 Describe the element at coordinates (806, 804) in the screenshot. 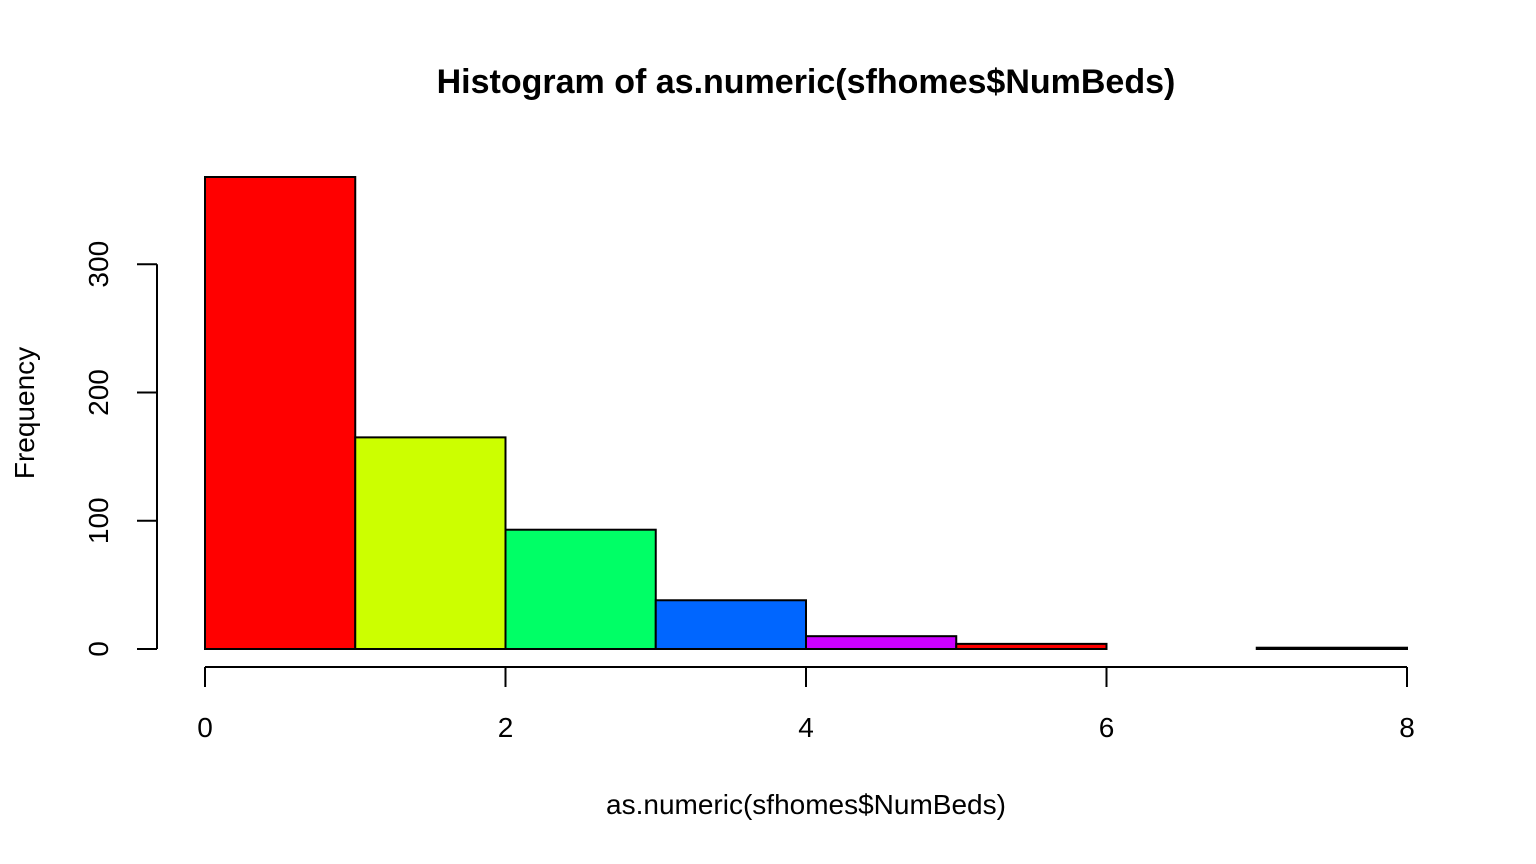

I see `x-axis-label: as.numeric(sfhomes$NumBeds)` at that location.